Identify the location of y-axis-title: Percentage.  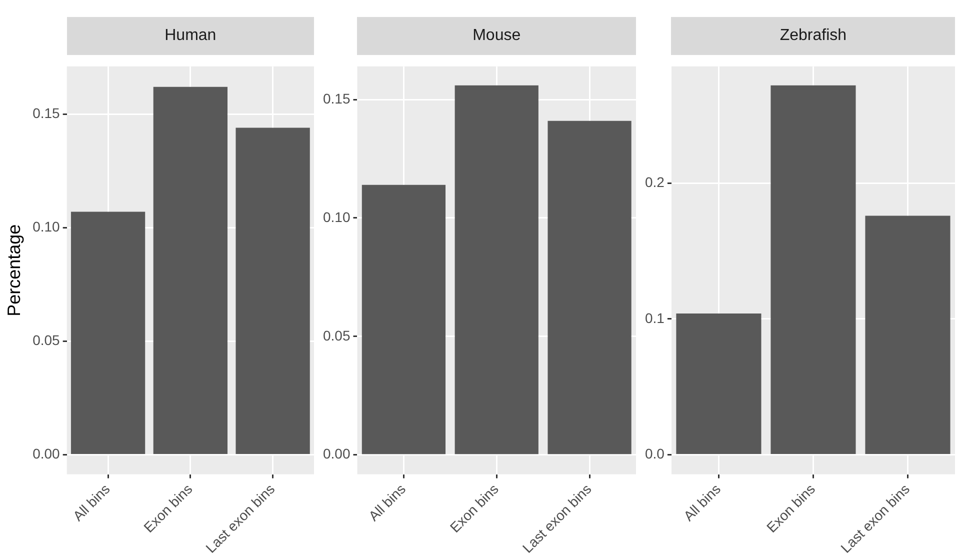
(14, 270).